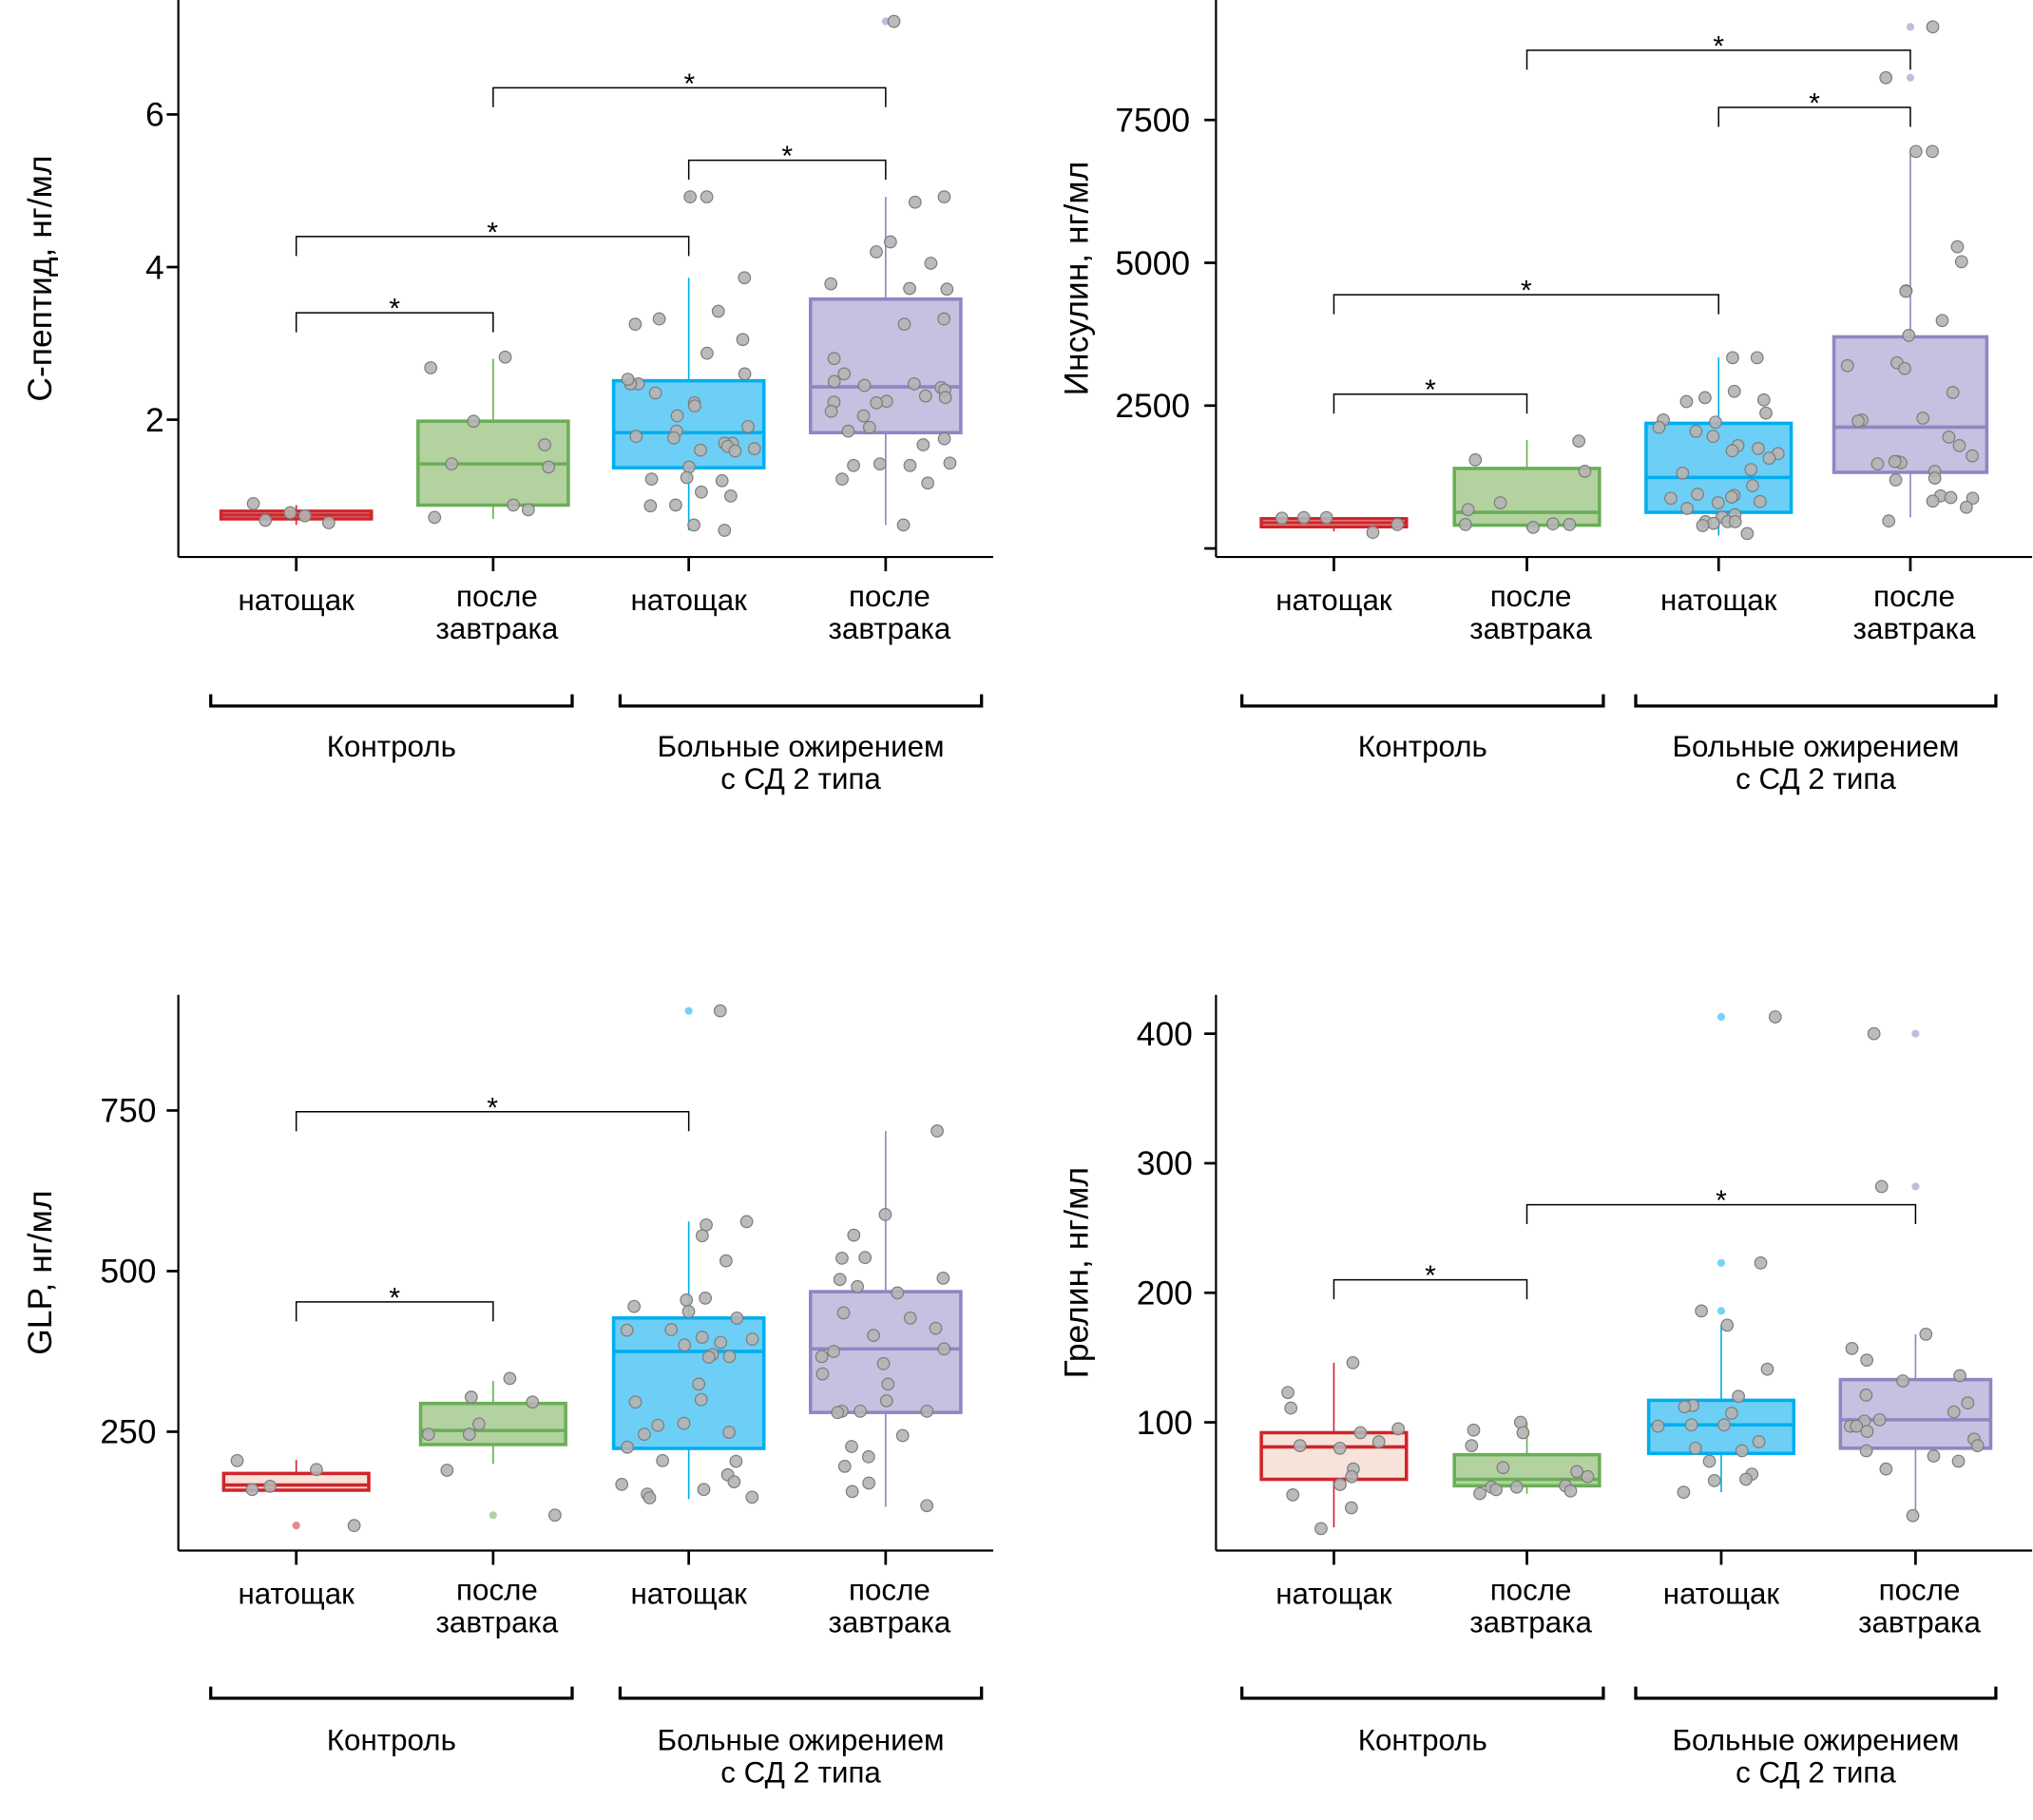 The width and height of the screenshot is (2033, 1820). Describe the element at coordinates (154, 420) in the screenshot. I see `y-tick-label: 2` at that location.